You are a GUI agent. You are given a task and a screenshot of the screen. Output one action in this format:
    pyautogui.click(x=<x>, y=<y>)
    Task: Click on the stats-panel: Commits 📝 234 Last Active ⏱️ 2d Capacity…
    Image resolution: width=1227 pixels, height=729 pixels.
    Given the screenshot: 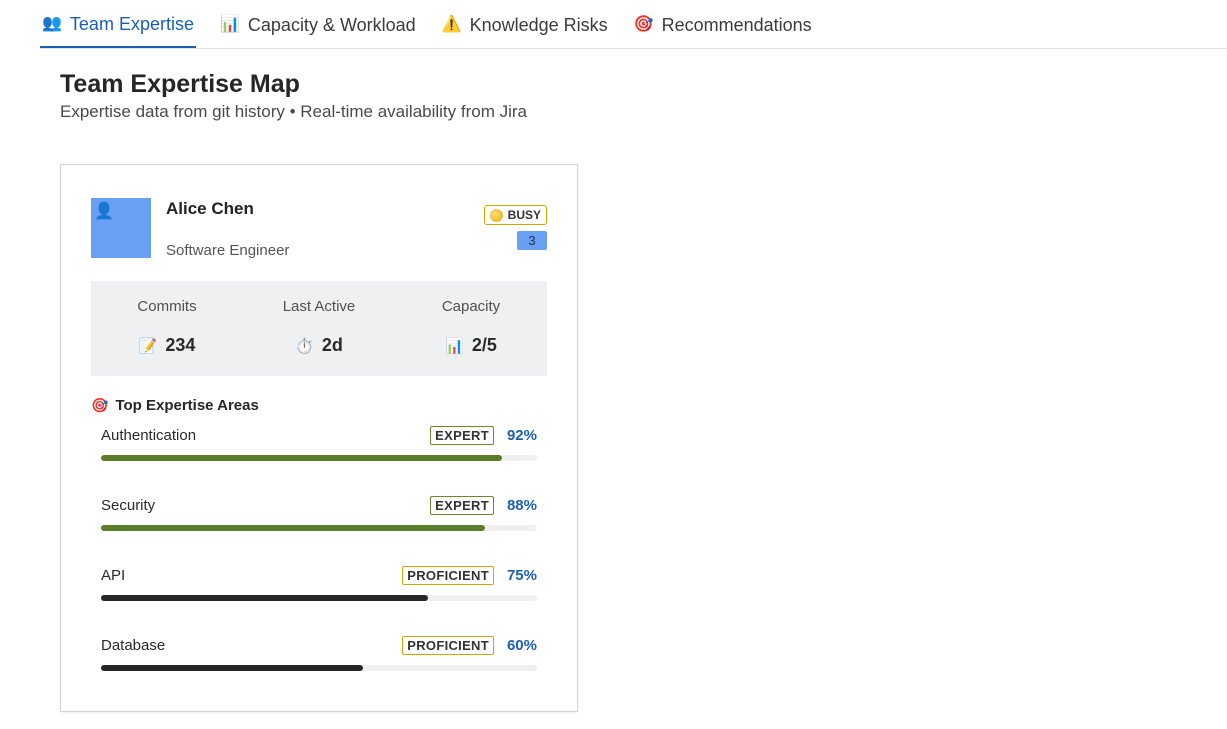 What is the action you would take?
    pyautogui.click(x=319, y=328)
    